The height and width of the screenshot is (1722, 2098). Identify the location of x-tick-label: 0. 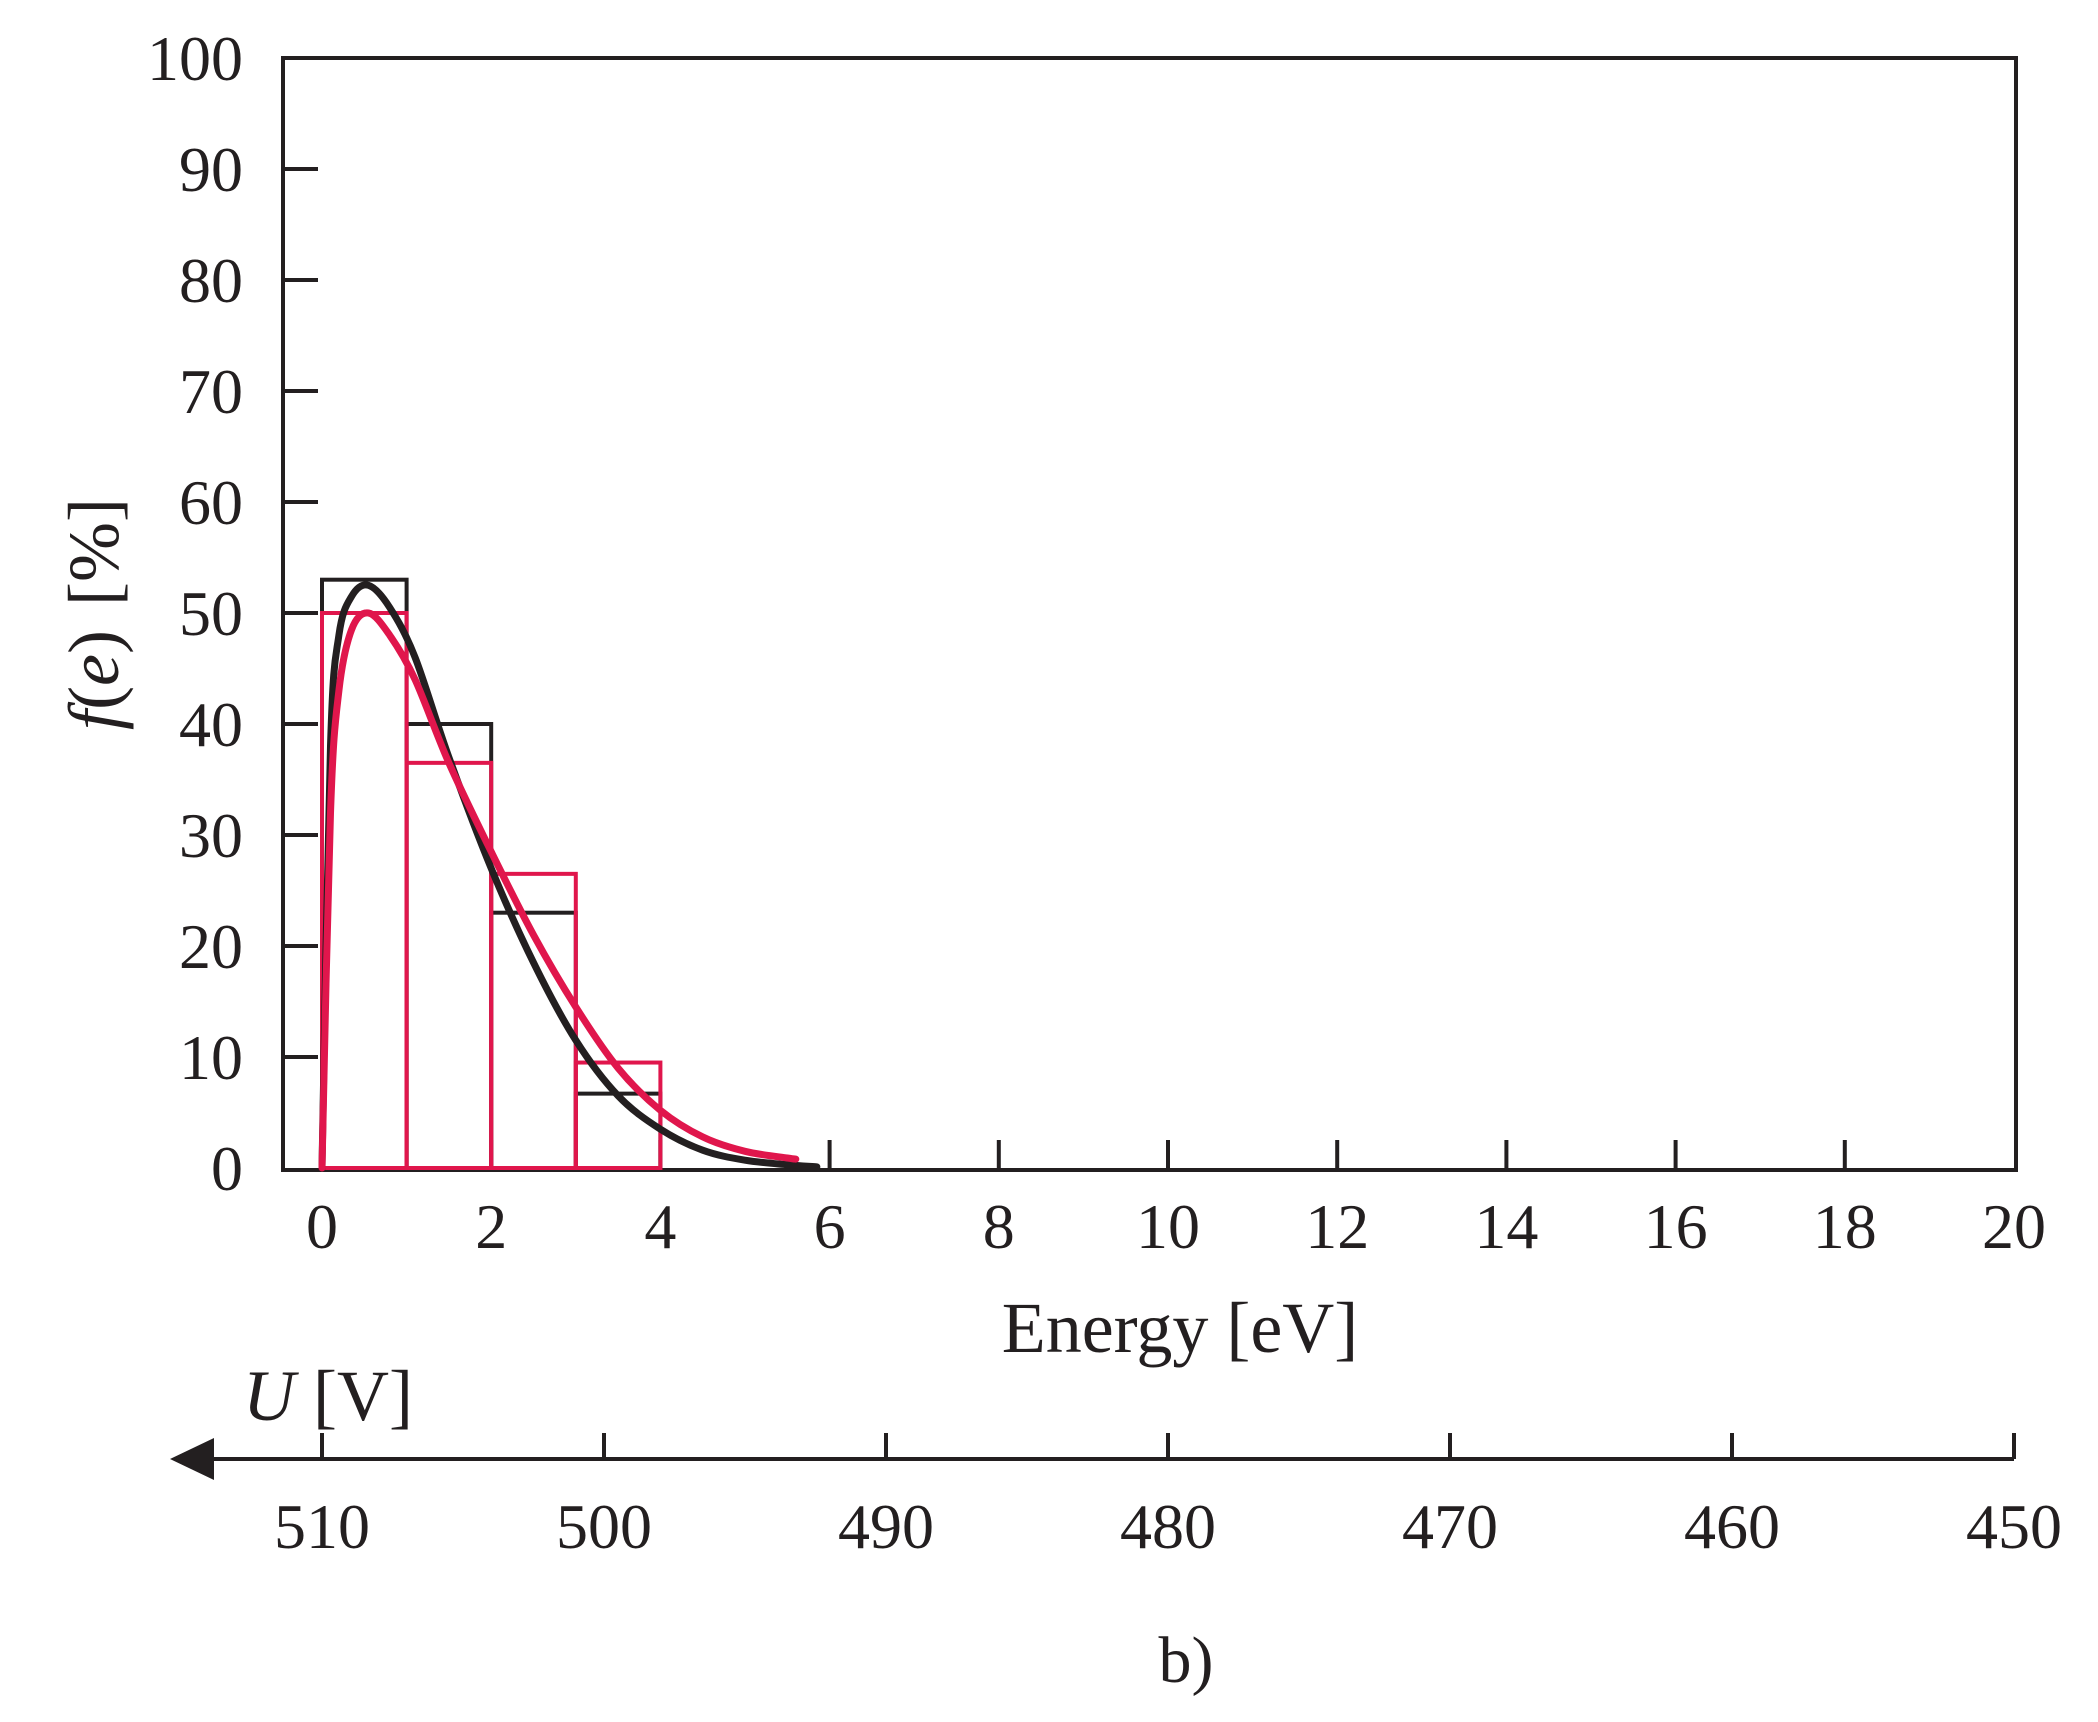
(322, 1226).